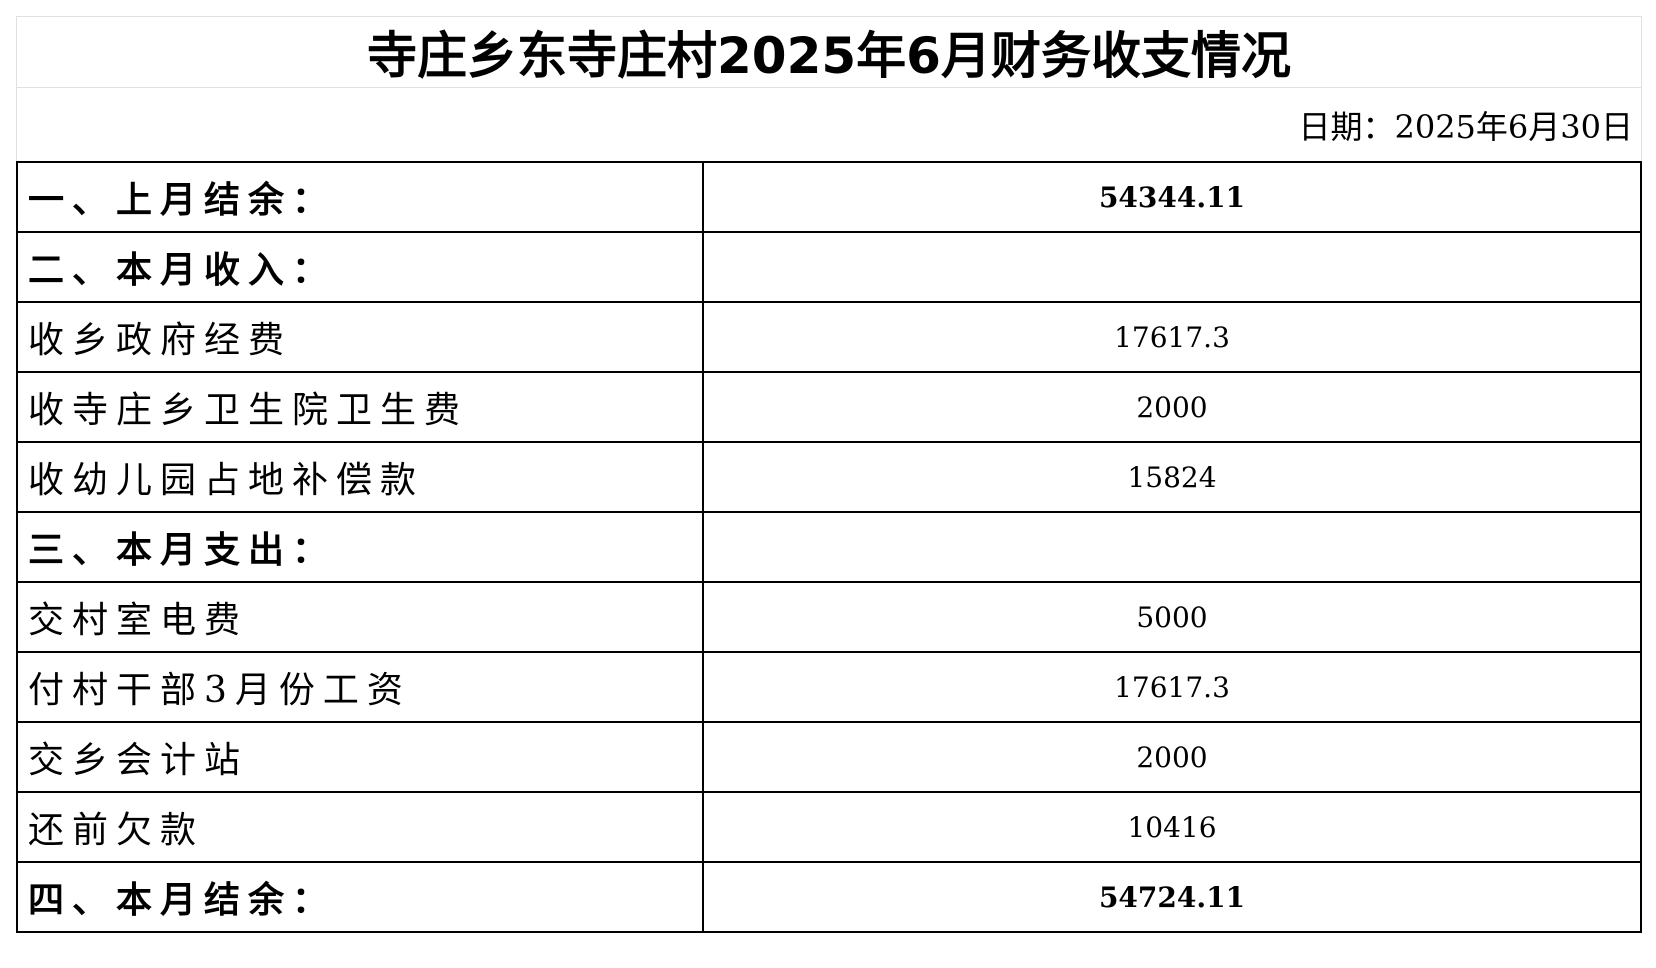  I want to click on report-date: 日期：2025年6月30日, so click(829, 124).